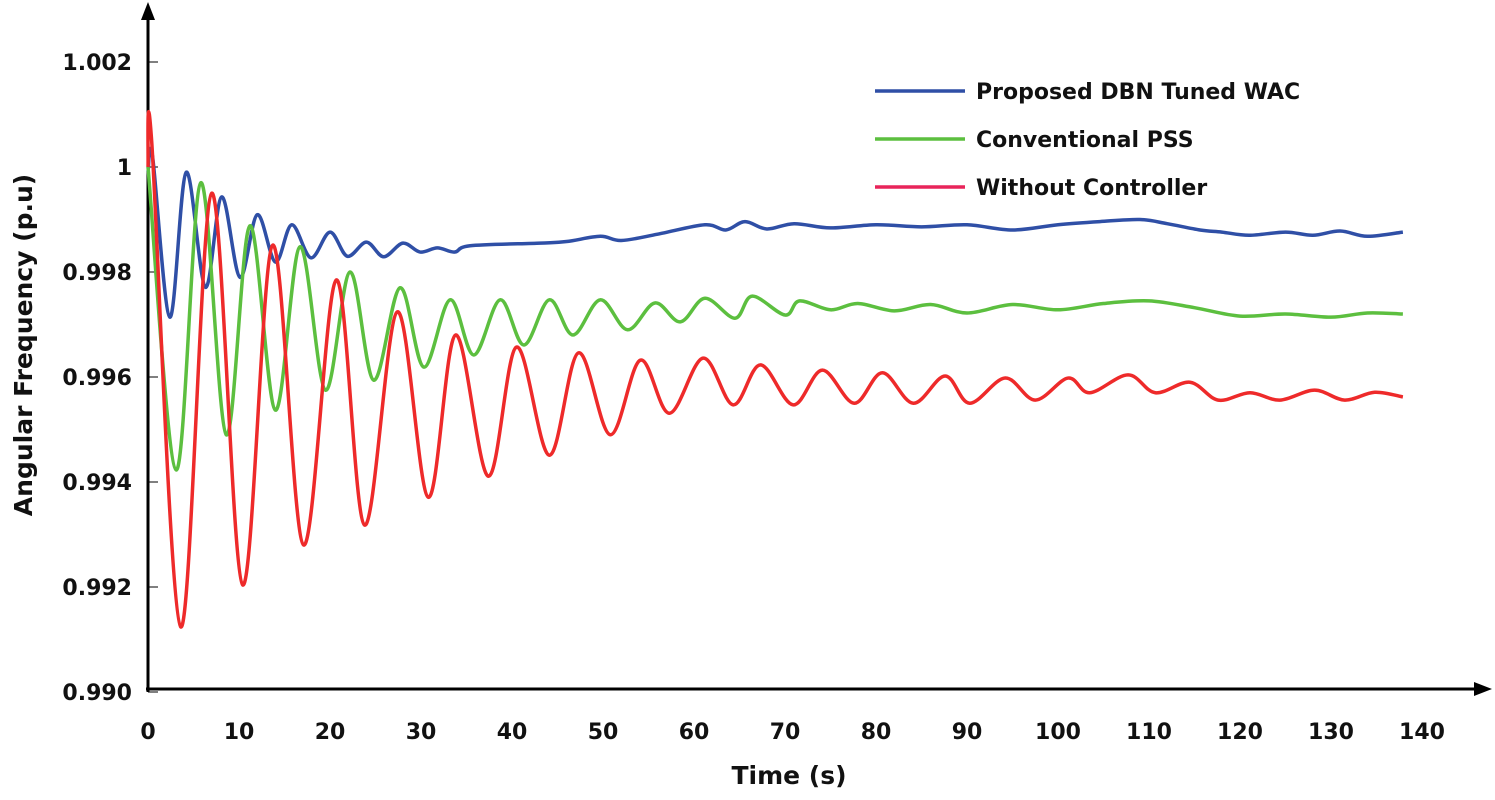 The width and height of the screenshot is (1495, 800). What do you see at coordinates (97, 273) in the screenshot?
I see `y-tick-label: 0.998` at bounding box center [97, 273].